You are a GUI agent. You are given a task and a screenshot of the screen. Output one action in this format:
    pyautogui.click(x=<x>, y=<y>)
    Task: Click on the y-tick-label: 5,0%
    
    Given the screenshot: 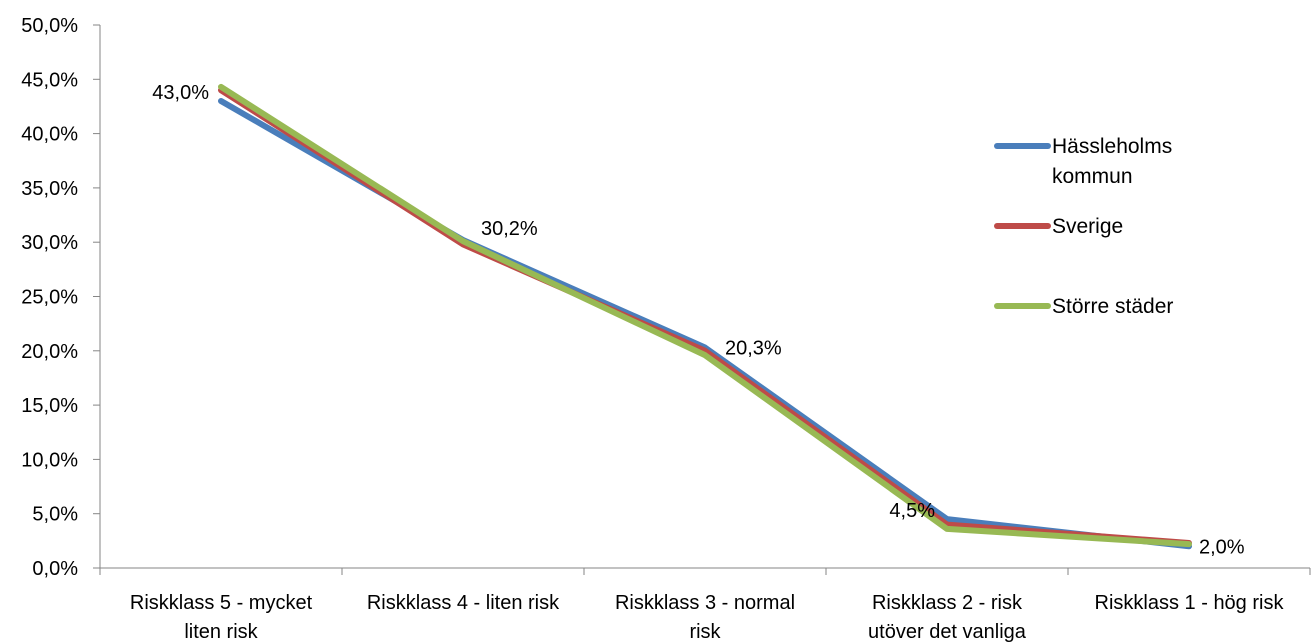 What is the action you would take?
    pyautogui.click(x=55, y=515)
    